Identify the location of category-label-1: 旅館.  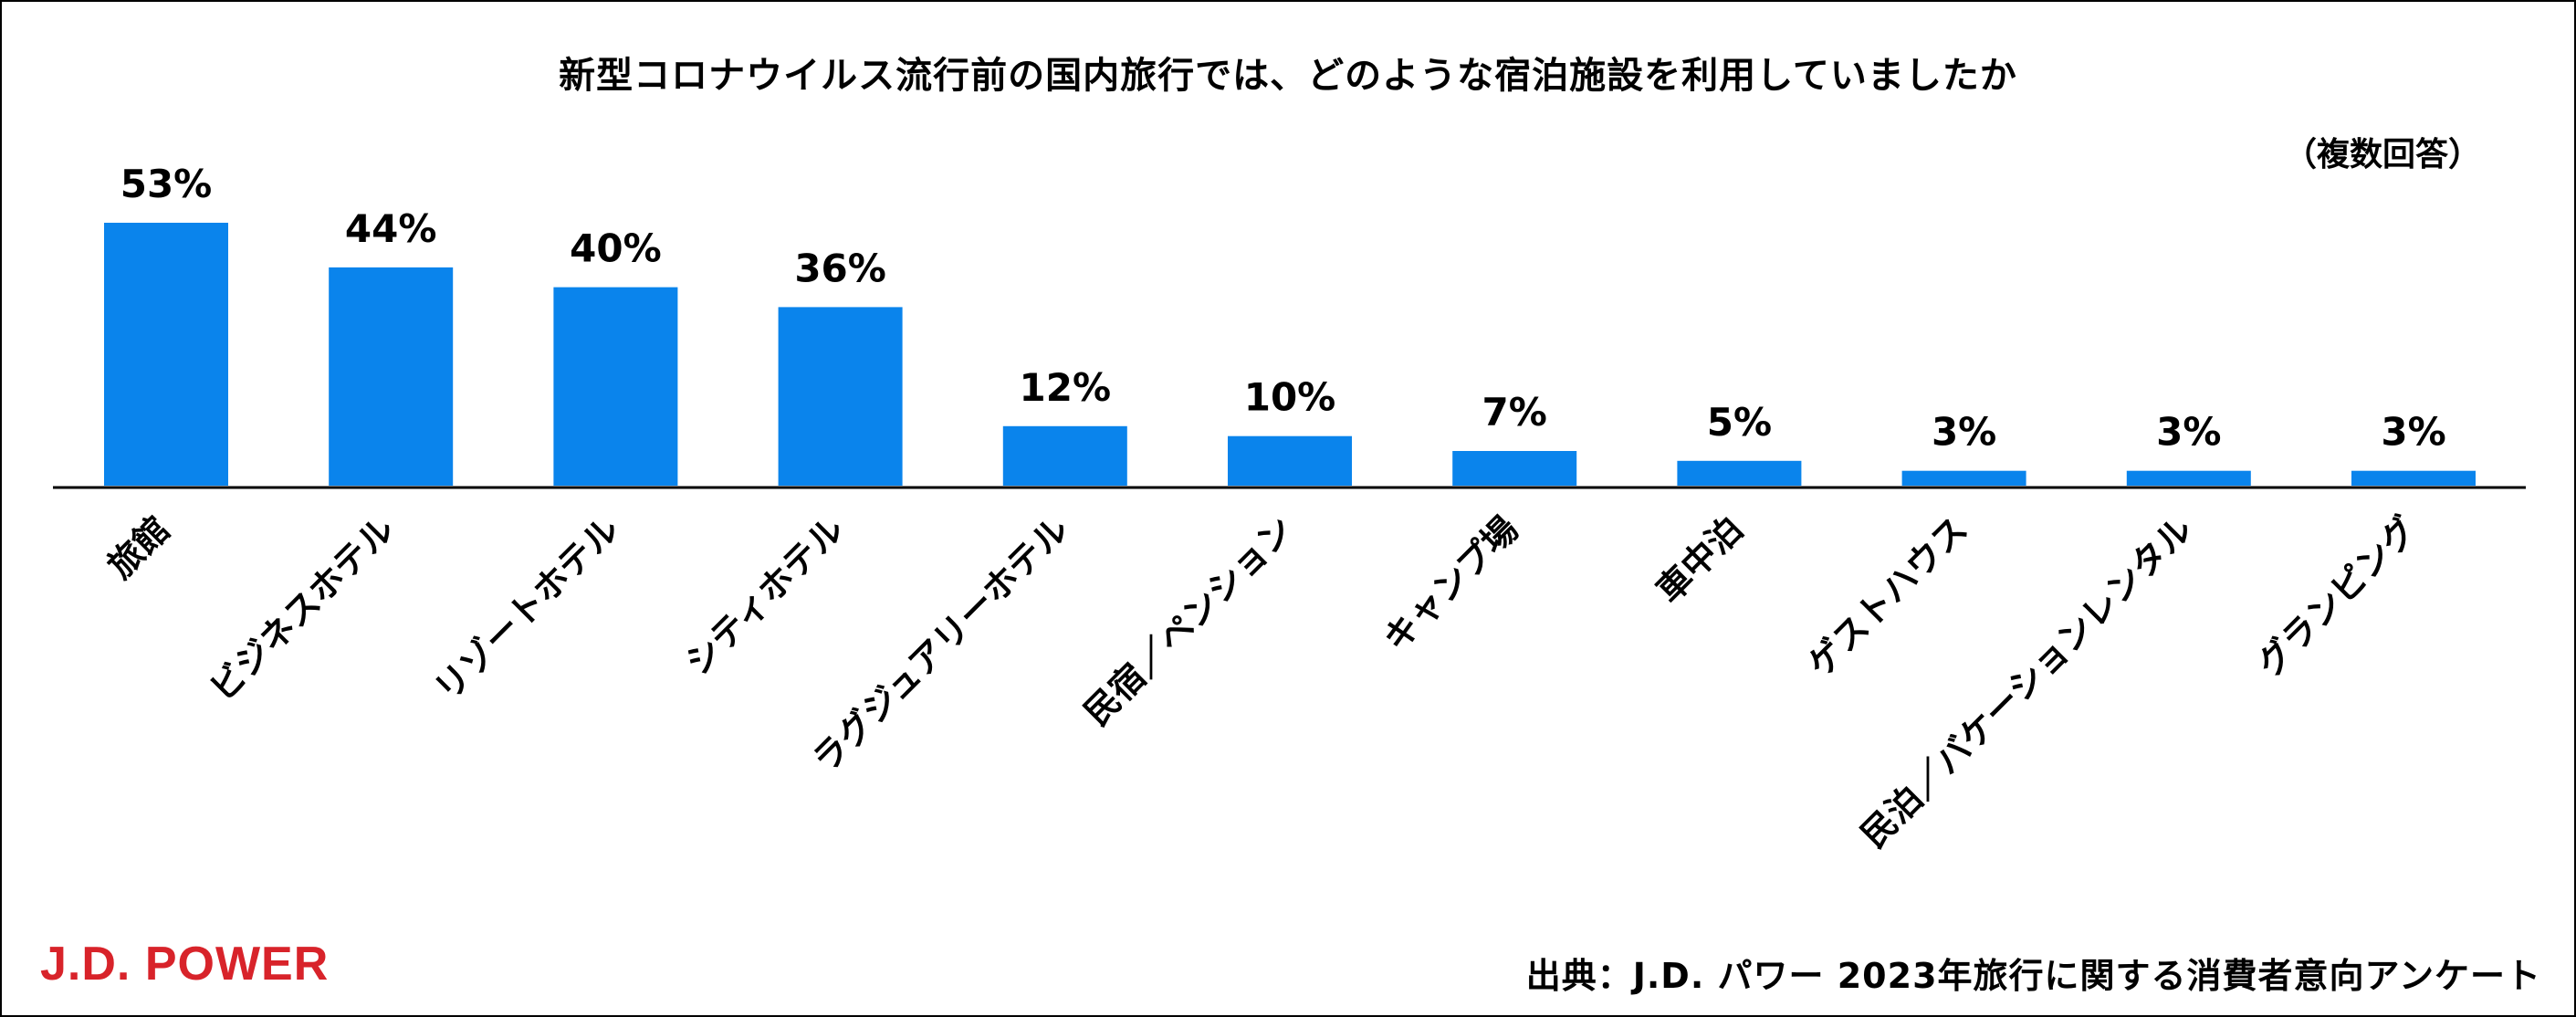
(139, 547).